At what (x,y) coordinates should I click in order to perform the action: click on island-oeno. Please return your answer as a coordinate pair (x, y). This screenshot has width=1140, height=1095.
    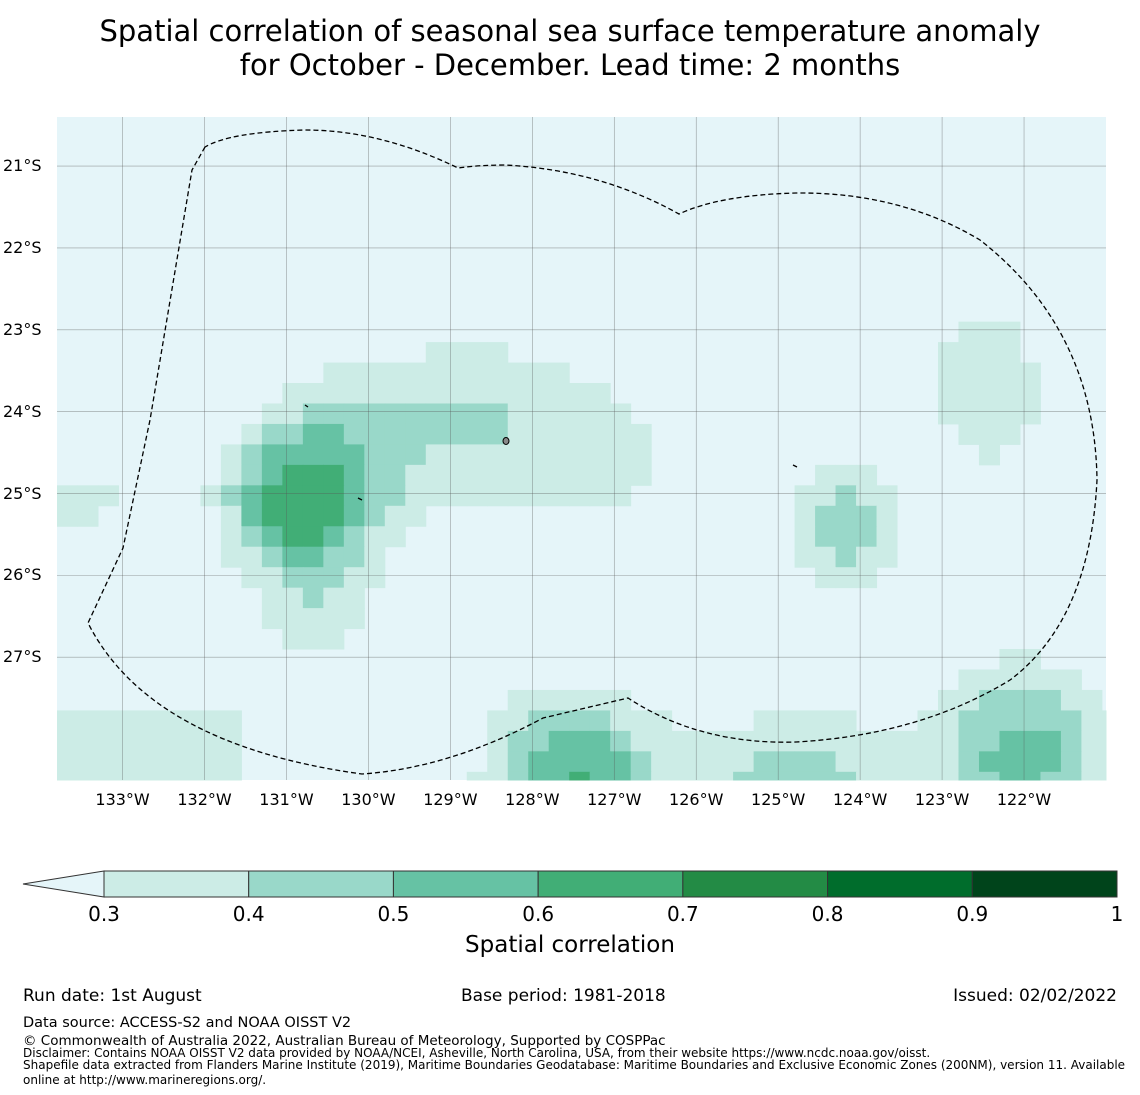
    Looking at the image, I should click on (306, 406).